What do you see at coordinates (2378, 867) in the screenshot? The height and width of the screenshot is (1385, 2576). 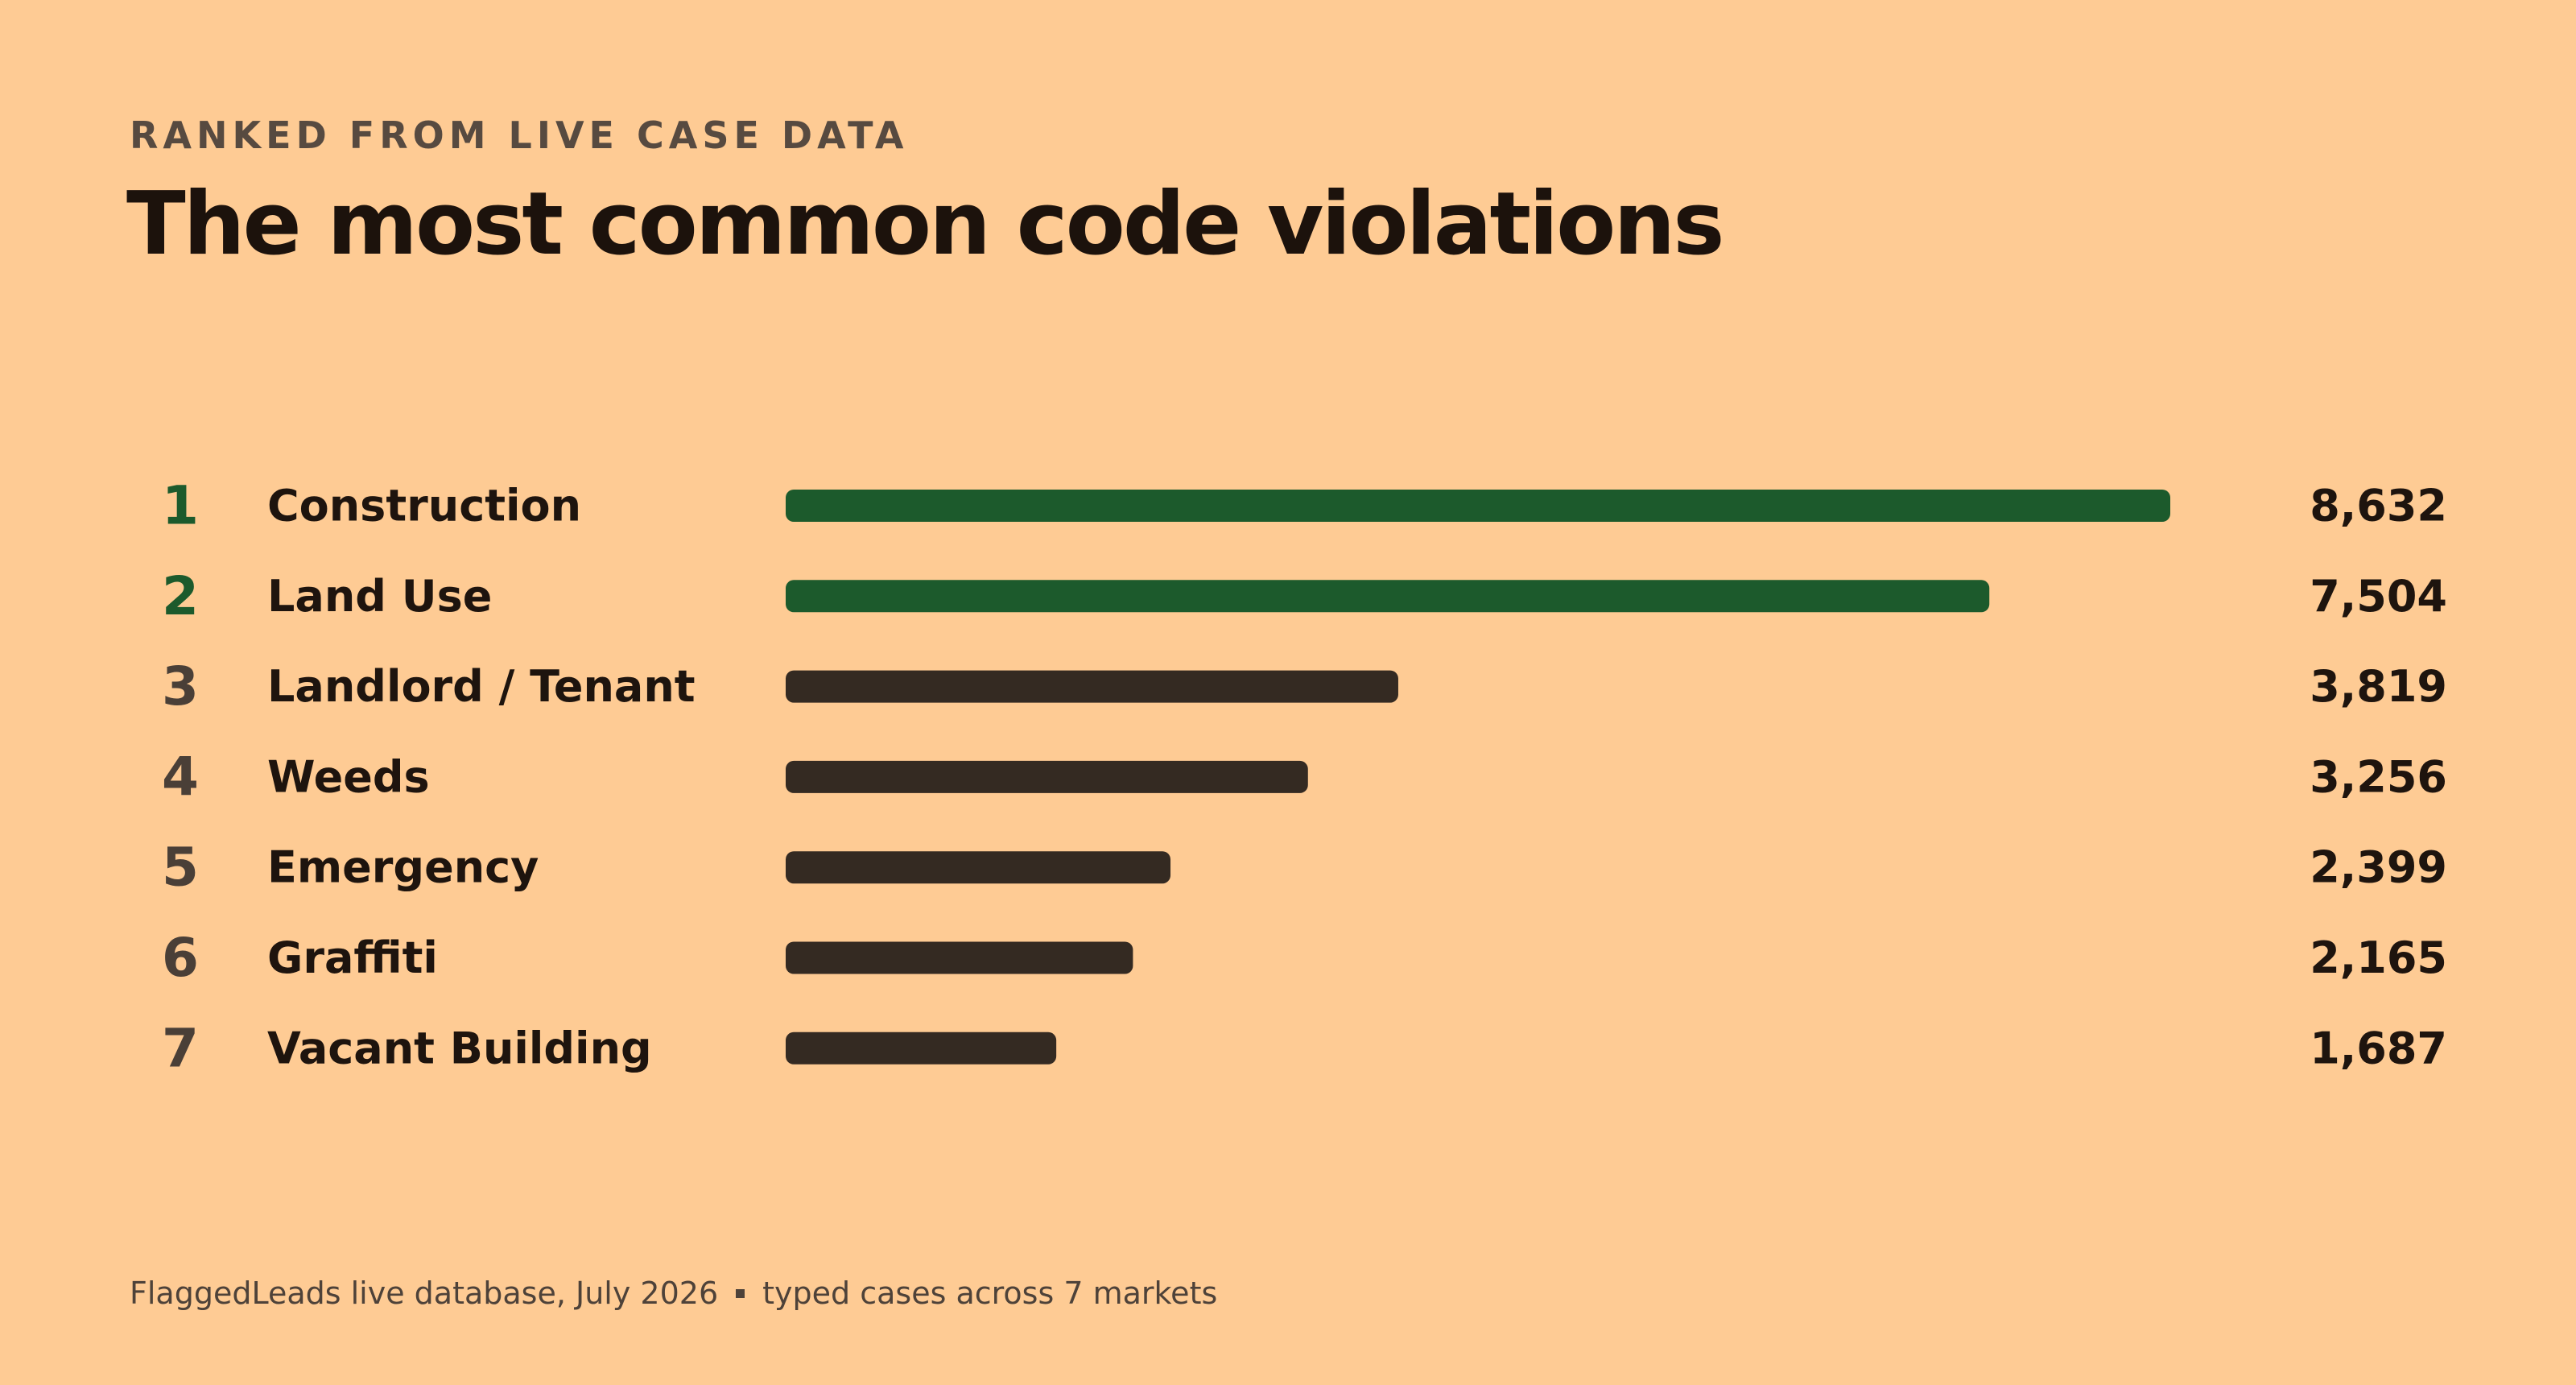 I see `value-label: 2,399` at bounding box center [2378, 867].